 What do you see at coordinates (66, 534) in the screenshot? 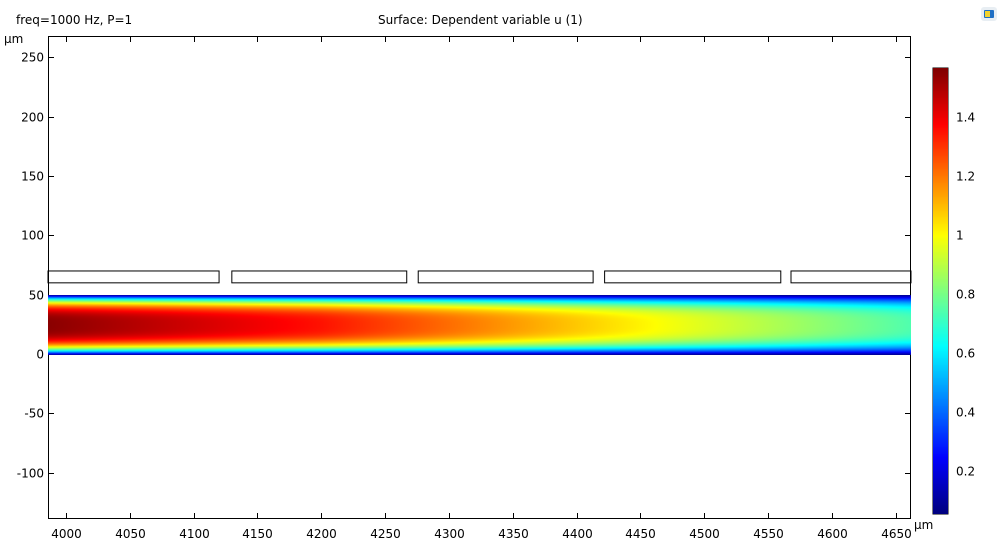
I see `x-tick-label: 4000` at bounding box center [66, 534].